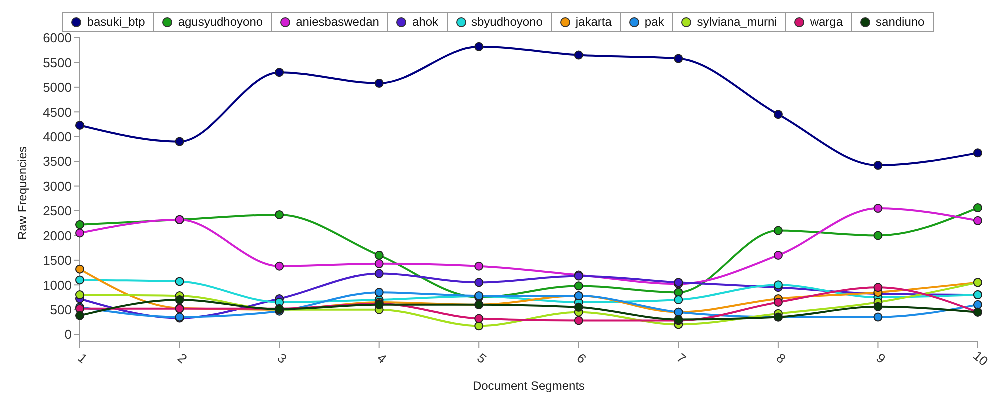 This screenshot has width=998, height=408. Describe the element at coordinates (57, 236) in the screenshot. I see `y-tick-label: 2000` at that location.